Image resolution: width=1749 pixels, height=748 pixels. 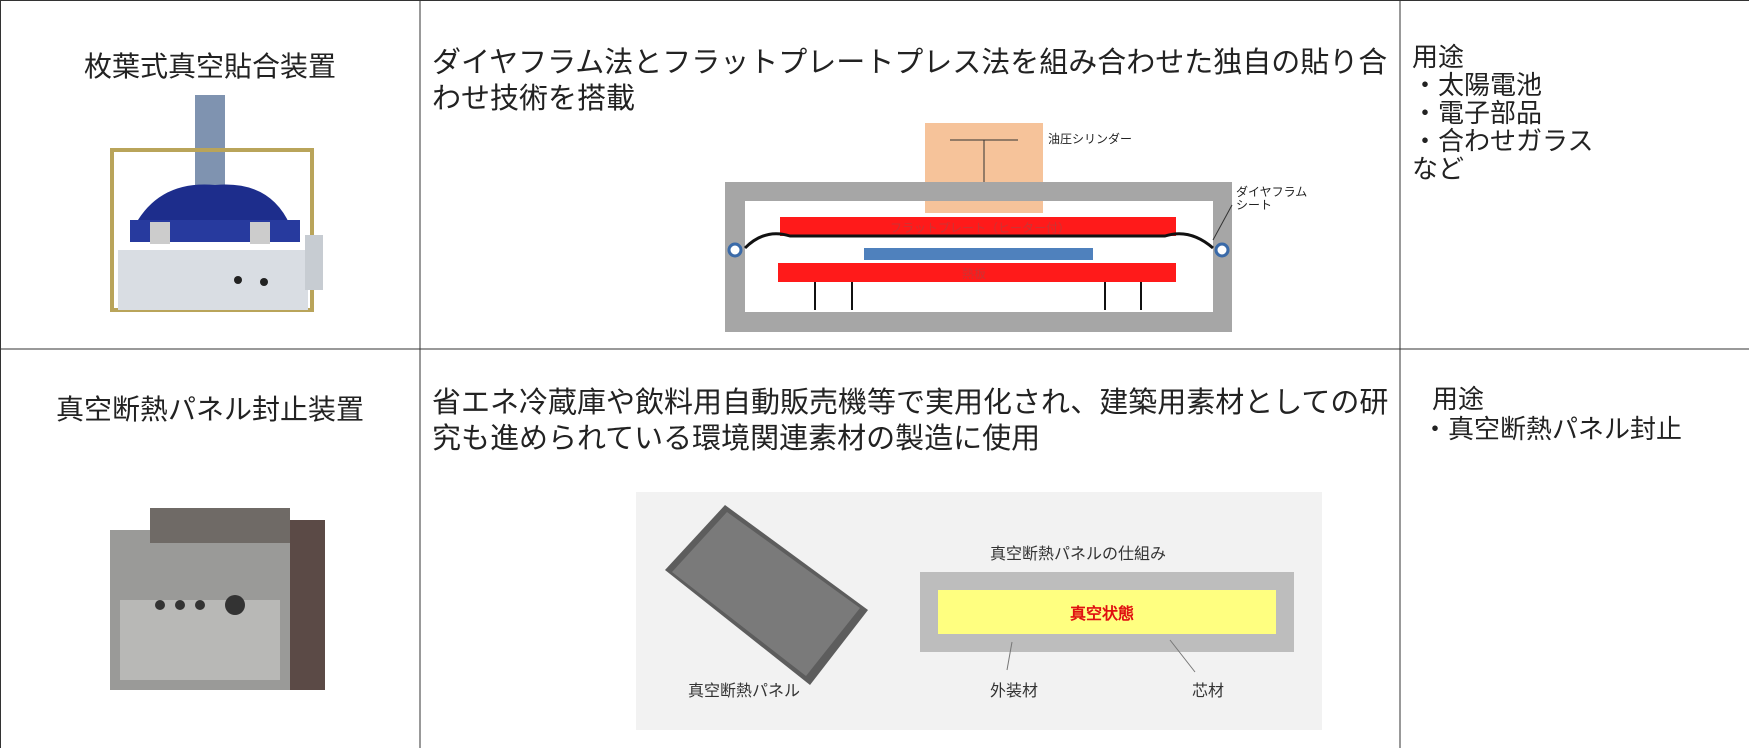 I want to click on diagram-label: 真空状態, so click(x=1102, y=613).